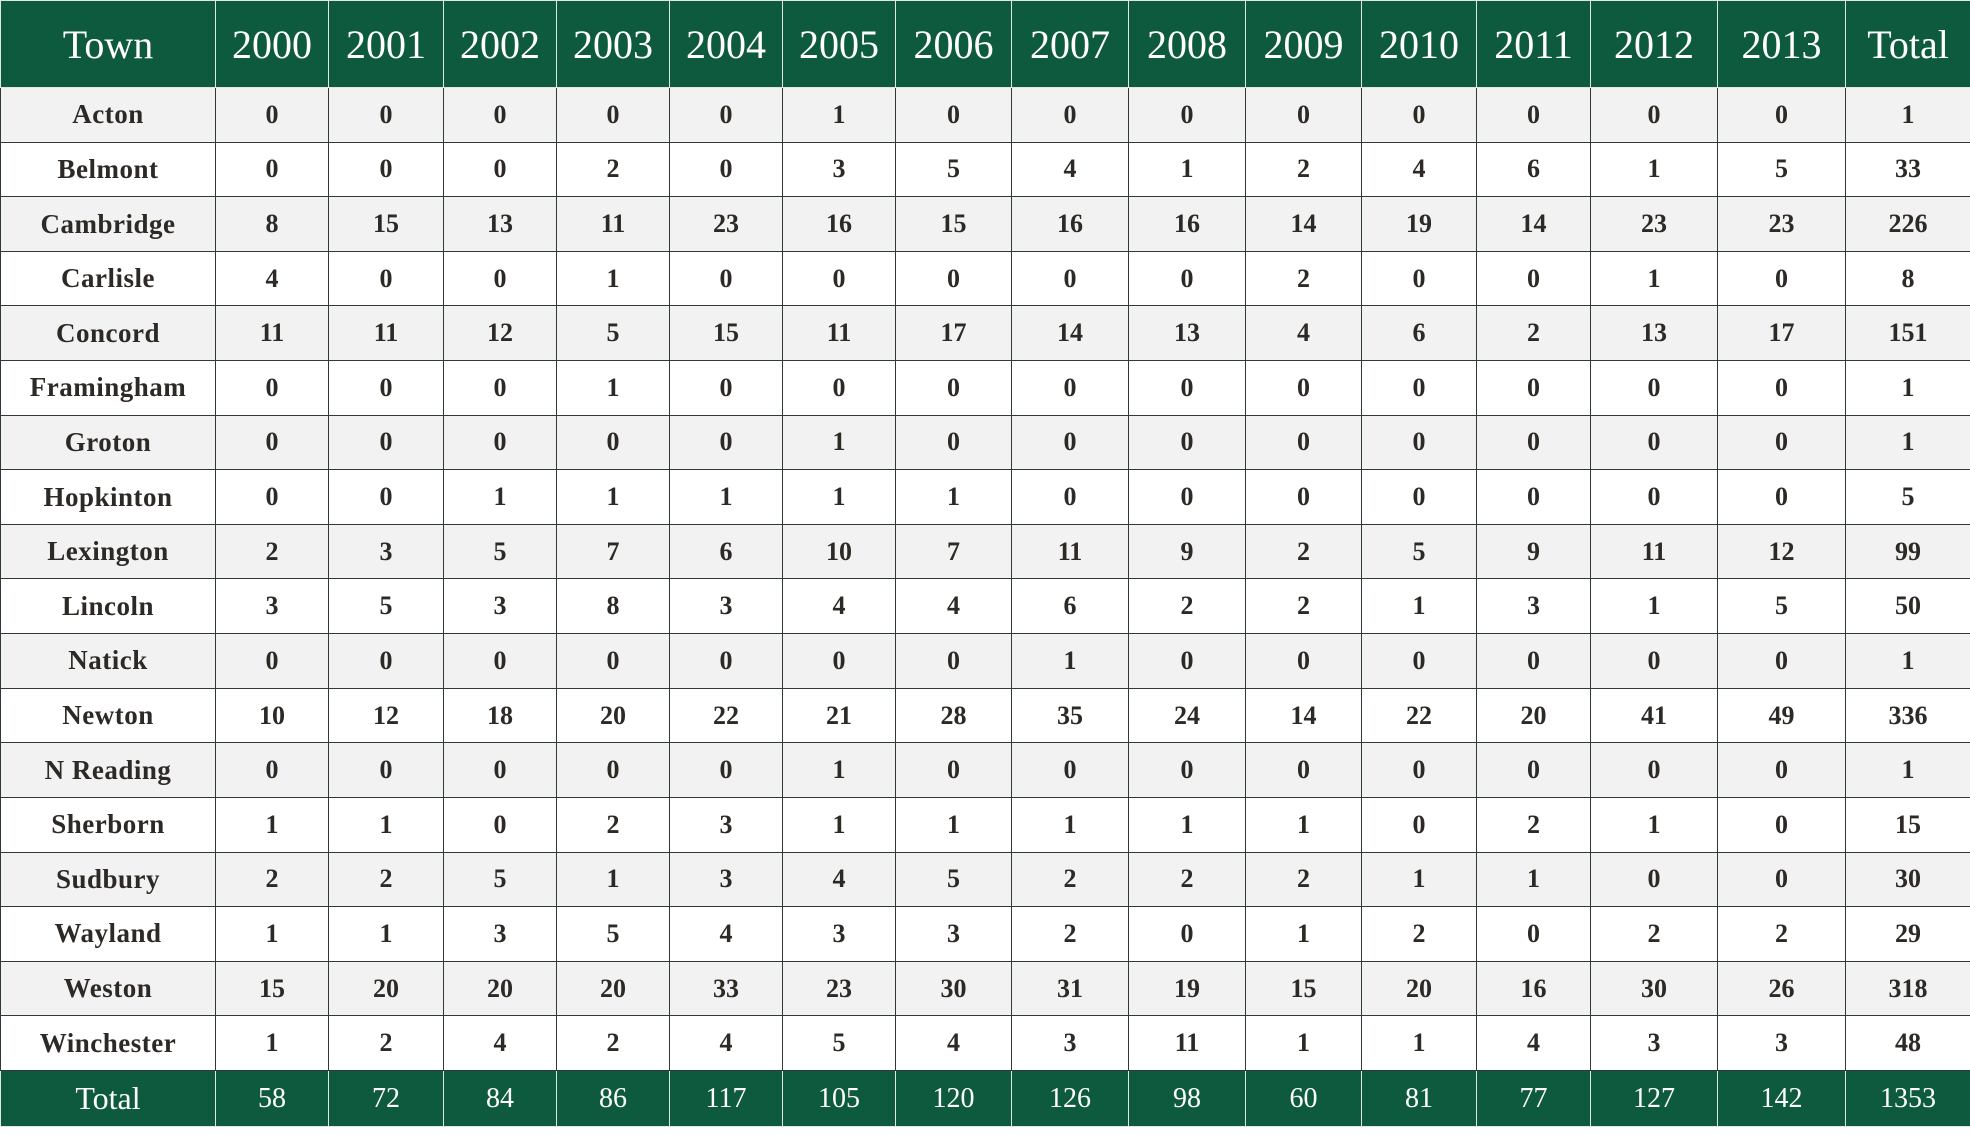 The width and height of the screenshot is (1970, 1139). What do you see at coordinates (1907, 661) in the screenshot?
I see `row-total-cell: 1` at bounding box center [1907, 661].